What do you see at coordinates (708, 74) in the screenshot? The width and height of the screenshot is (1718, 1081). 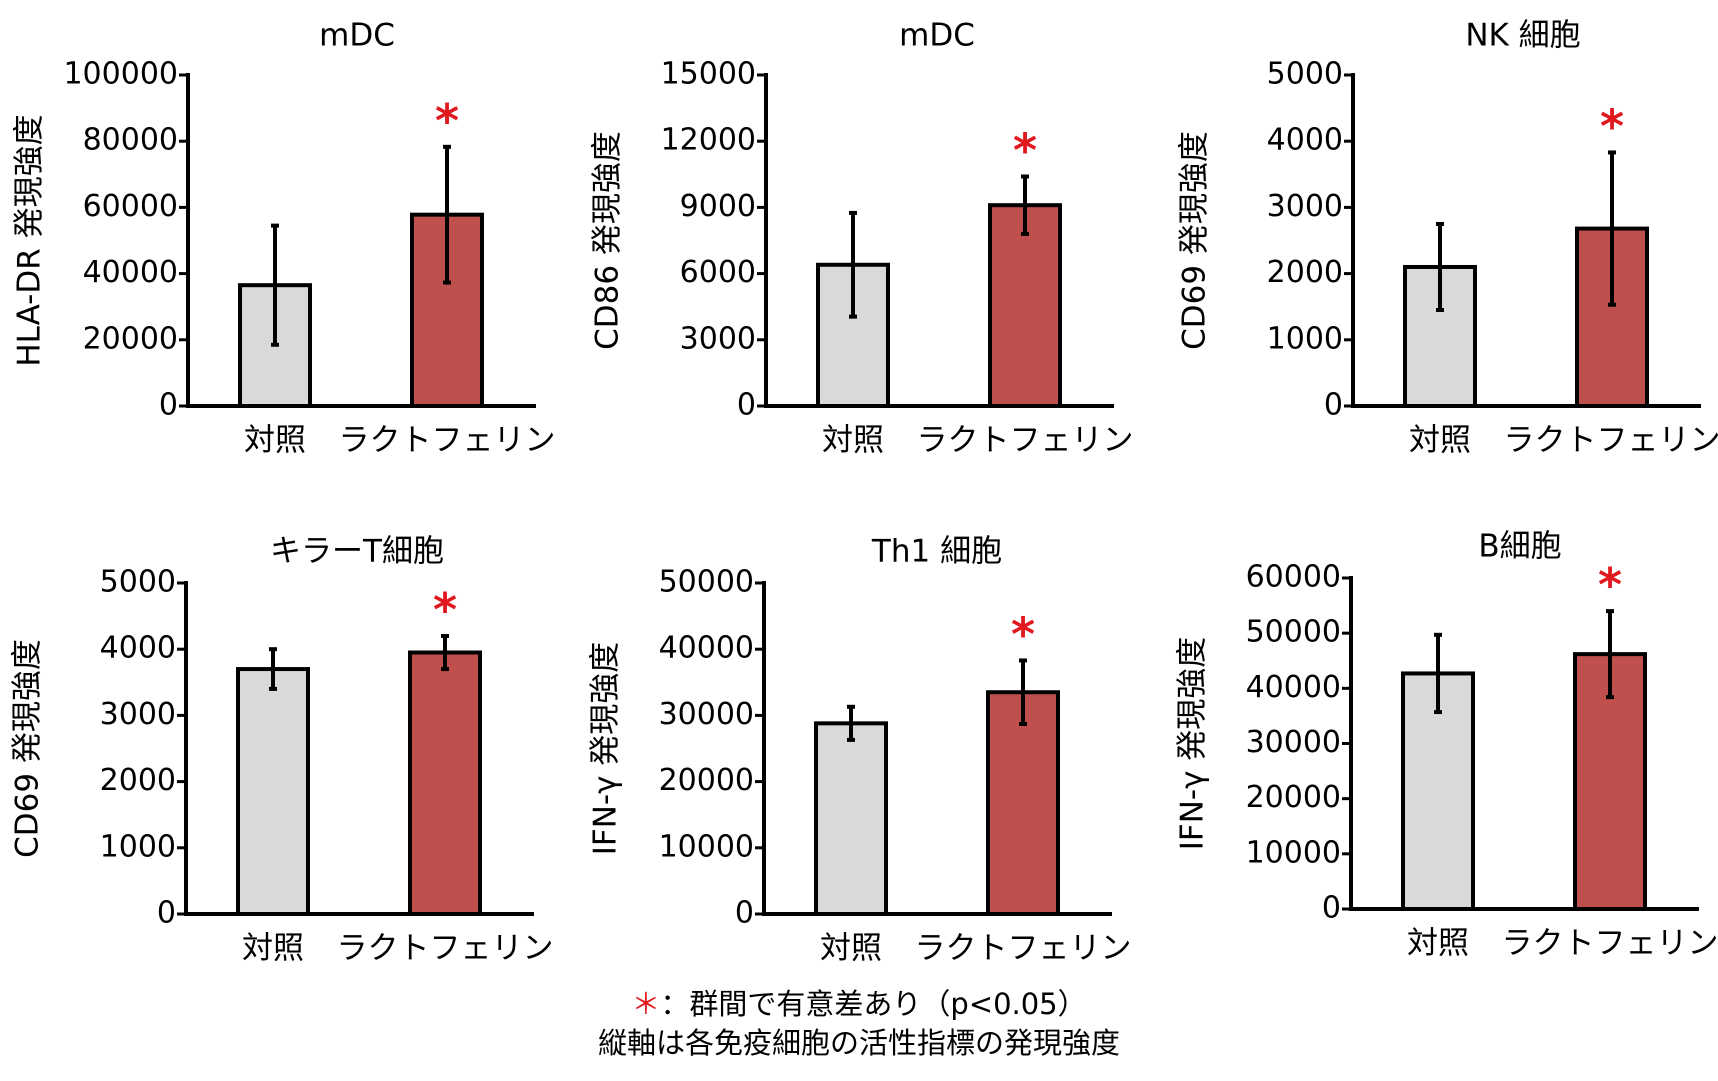 I see `y-tick-label: 15000` at bounding box center [708, 74].